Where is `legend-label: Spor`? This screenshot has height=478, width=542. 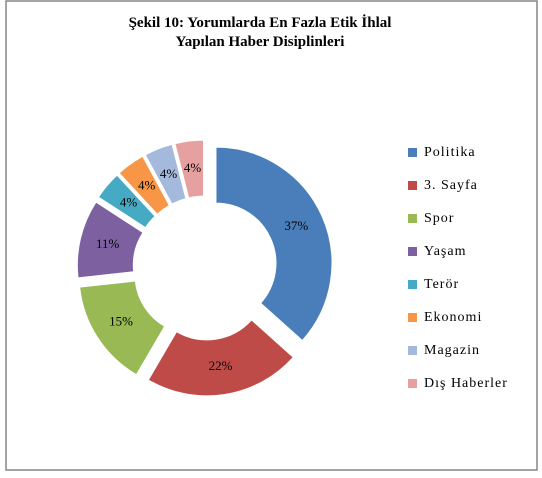 legend-label: Spor is located at coordinates (439, 218).